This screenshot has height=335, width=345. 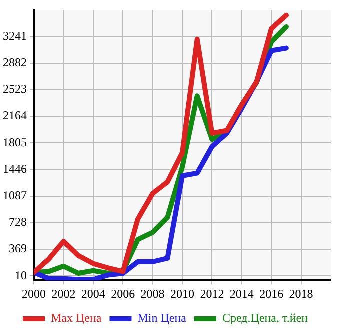 I want to click on legend-label: Max Цена, so click(x=76, y=318).